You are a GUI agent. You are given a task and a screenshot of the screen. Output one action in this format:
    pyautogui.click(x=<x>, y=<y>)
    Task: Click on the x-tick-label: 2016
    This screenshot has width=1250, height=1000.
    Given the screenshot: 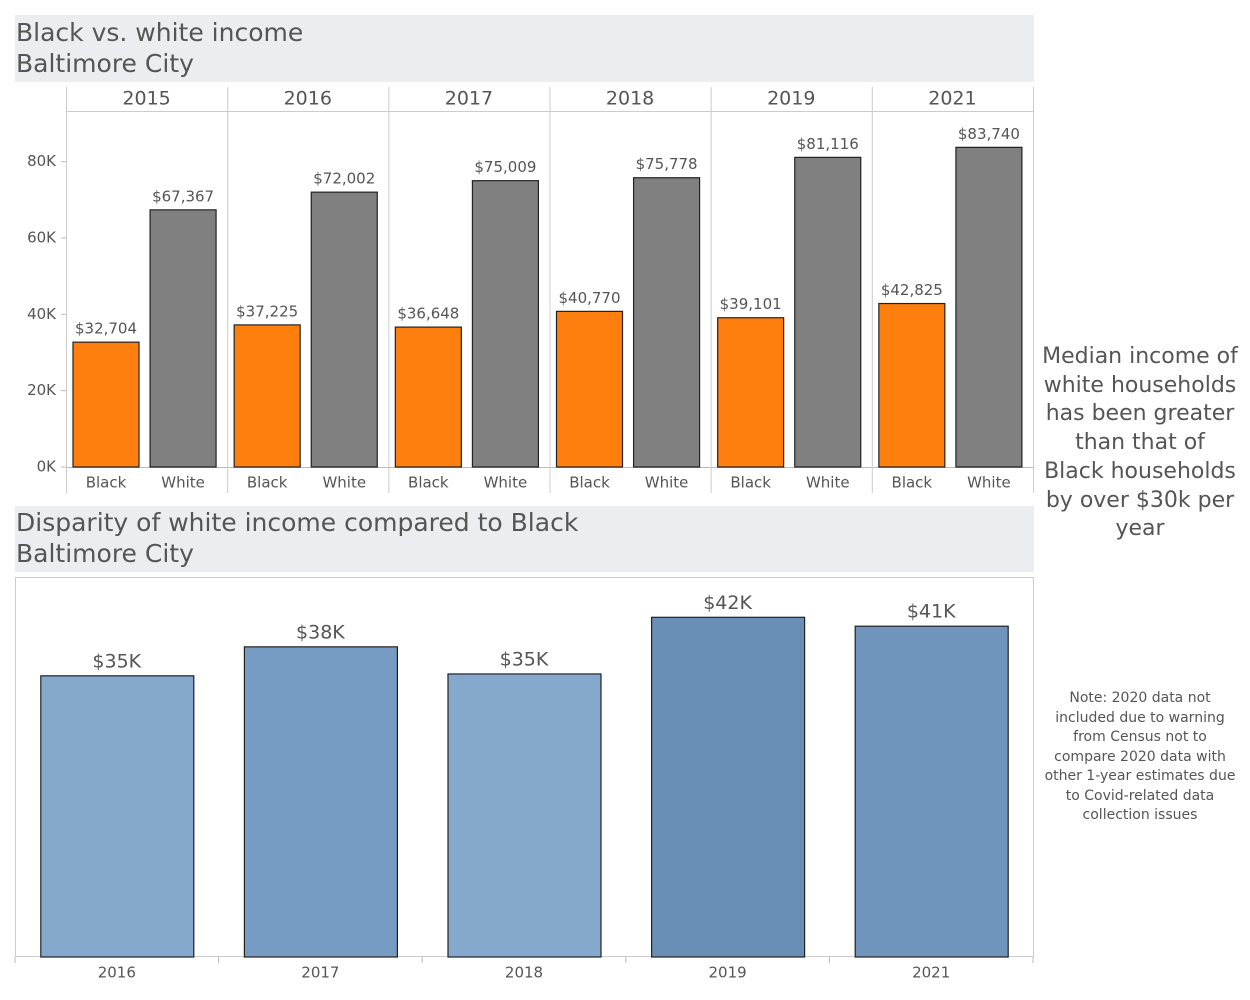 What is the action you would take?
    pyautogui.click(x=117, y=973)
    